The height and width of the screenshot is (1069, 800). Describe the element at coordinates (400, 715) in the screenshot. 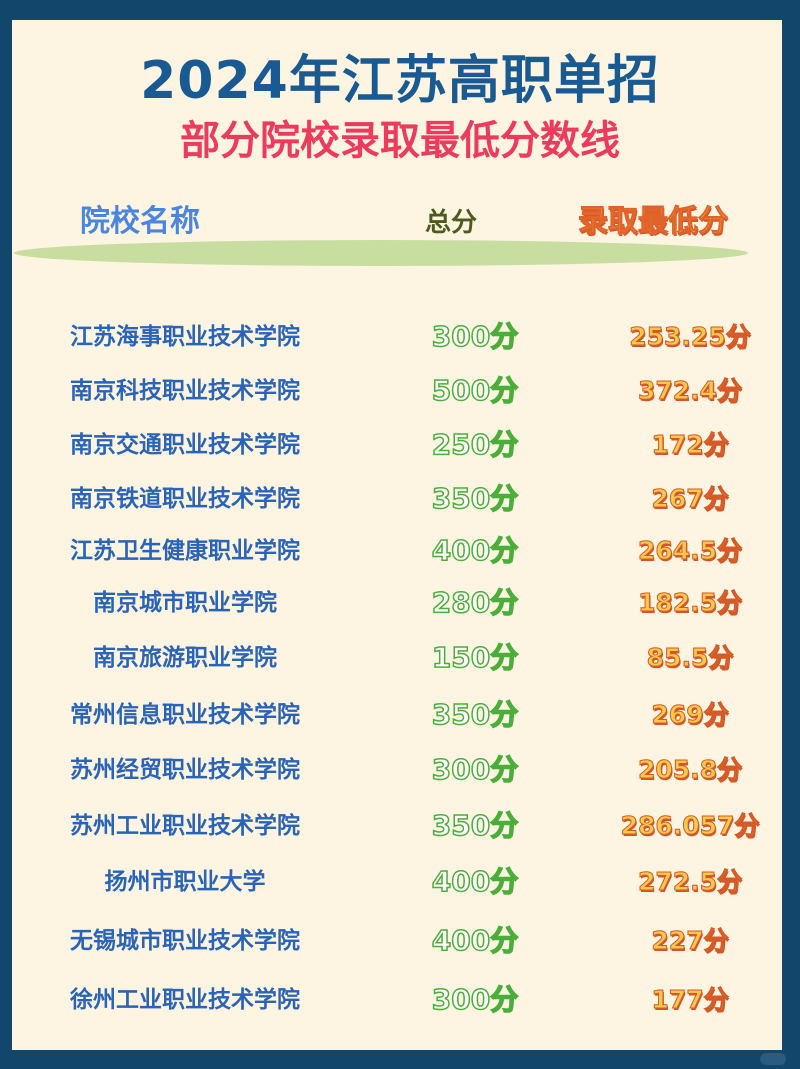

I see `table-row: 常州信息职业技术学院 350分 269分` at that location.